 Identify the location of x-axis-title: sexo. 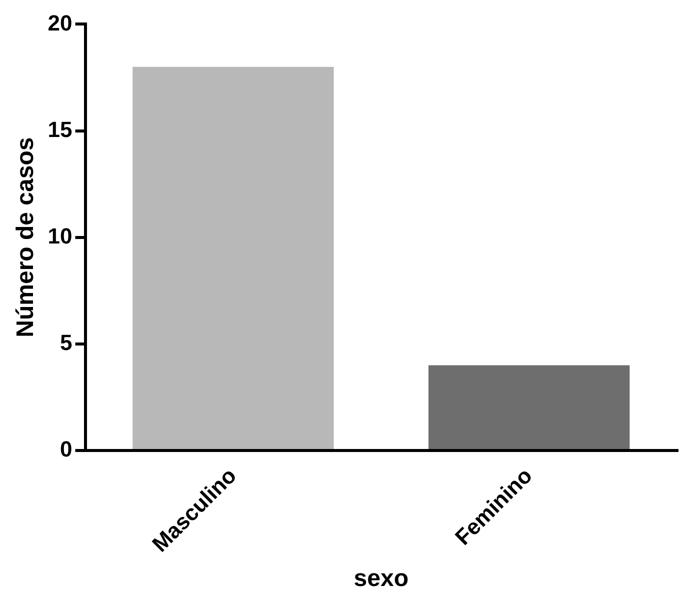
(381, 578).